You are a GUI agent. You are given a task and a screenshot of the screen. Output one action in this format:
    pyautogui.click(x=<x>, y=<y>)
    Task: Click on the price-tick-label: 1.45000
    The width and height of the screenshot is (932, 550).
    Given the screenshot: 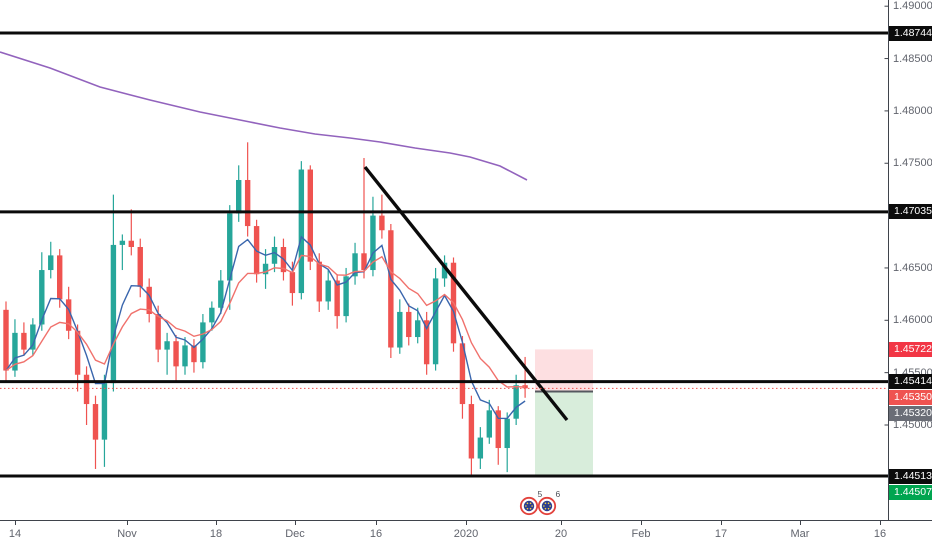 What is the action you would take?
    pyautogui.click(x=912, y=425)
    